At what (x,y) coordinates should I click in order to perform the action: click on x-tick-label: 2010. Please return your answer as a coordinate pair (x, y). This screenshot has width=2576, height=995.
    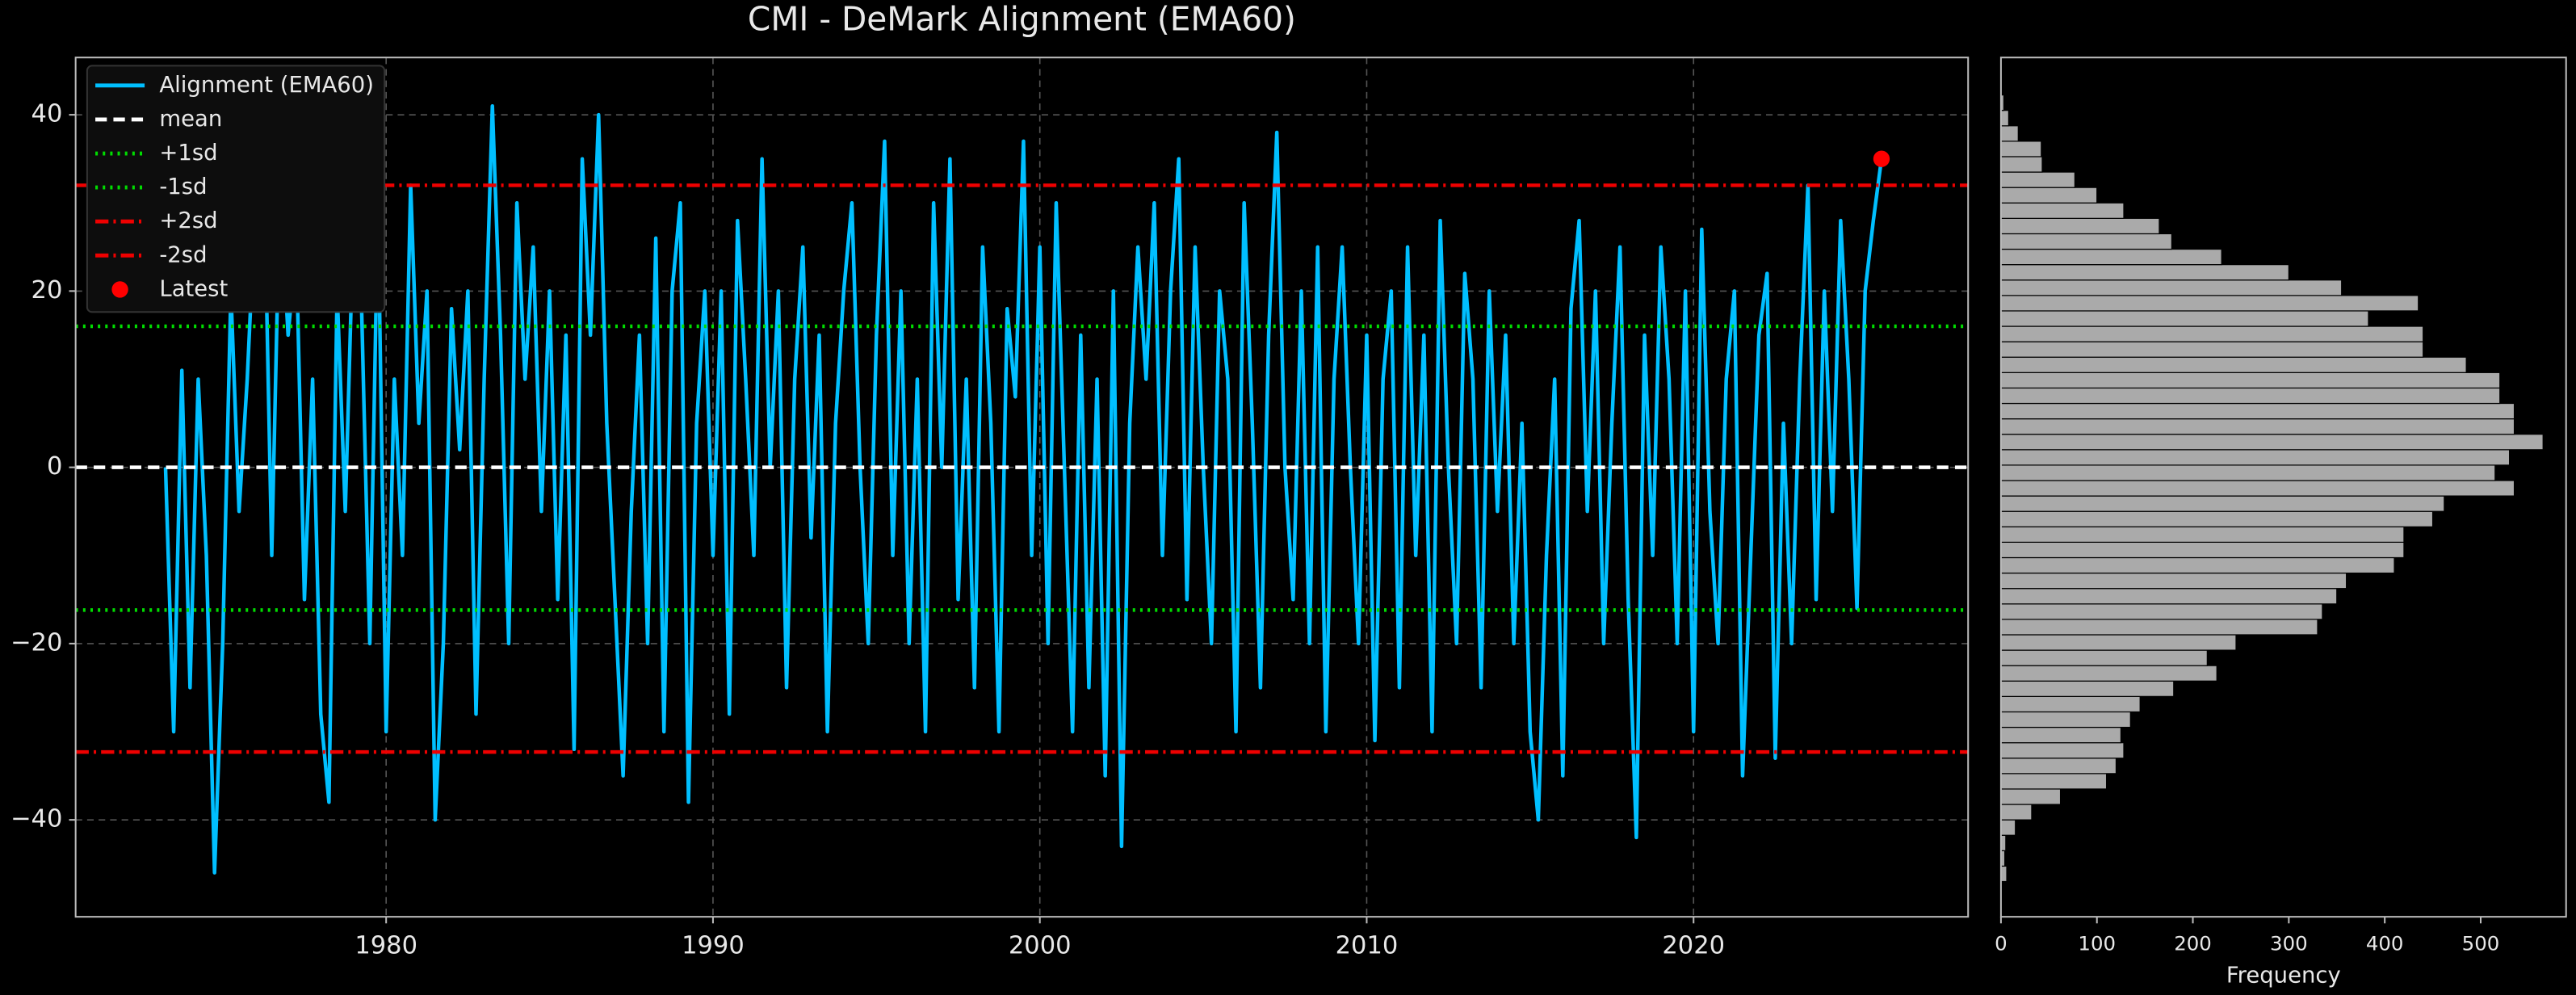
    Looking at the image, I should click on (1367, 945).